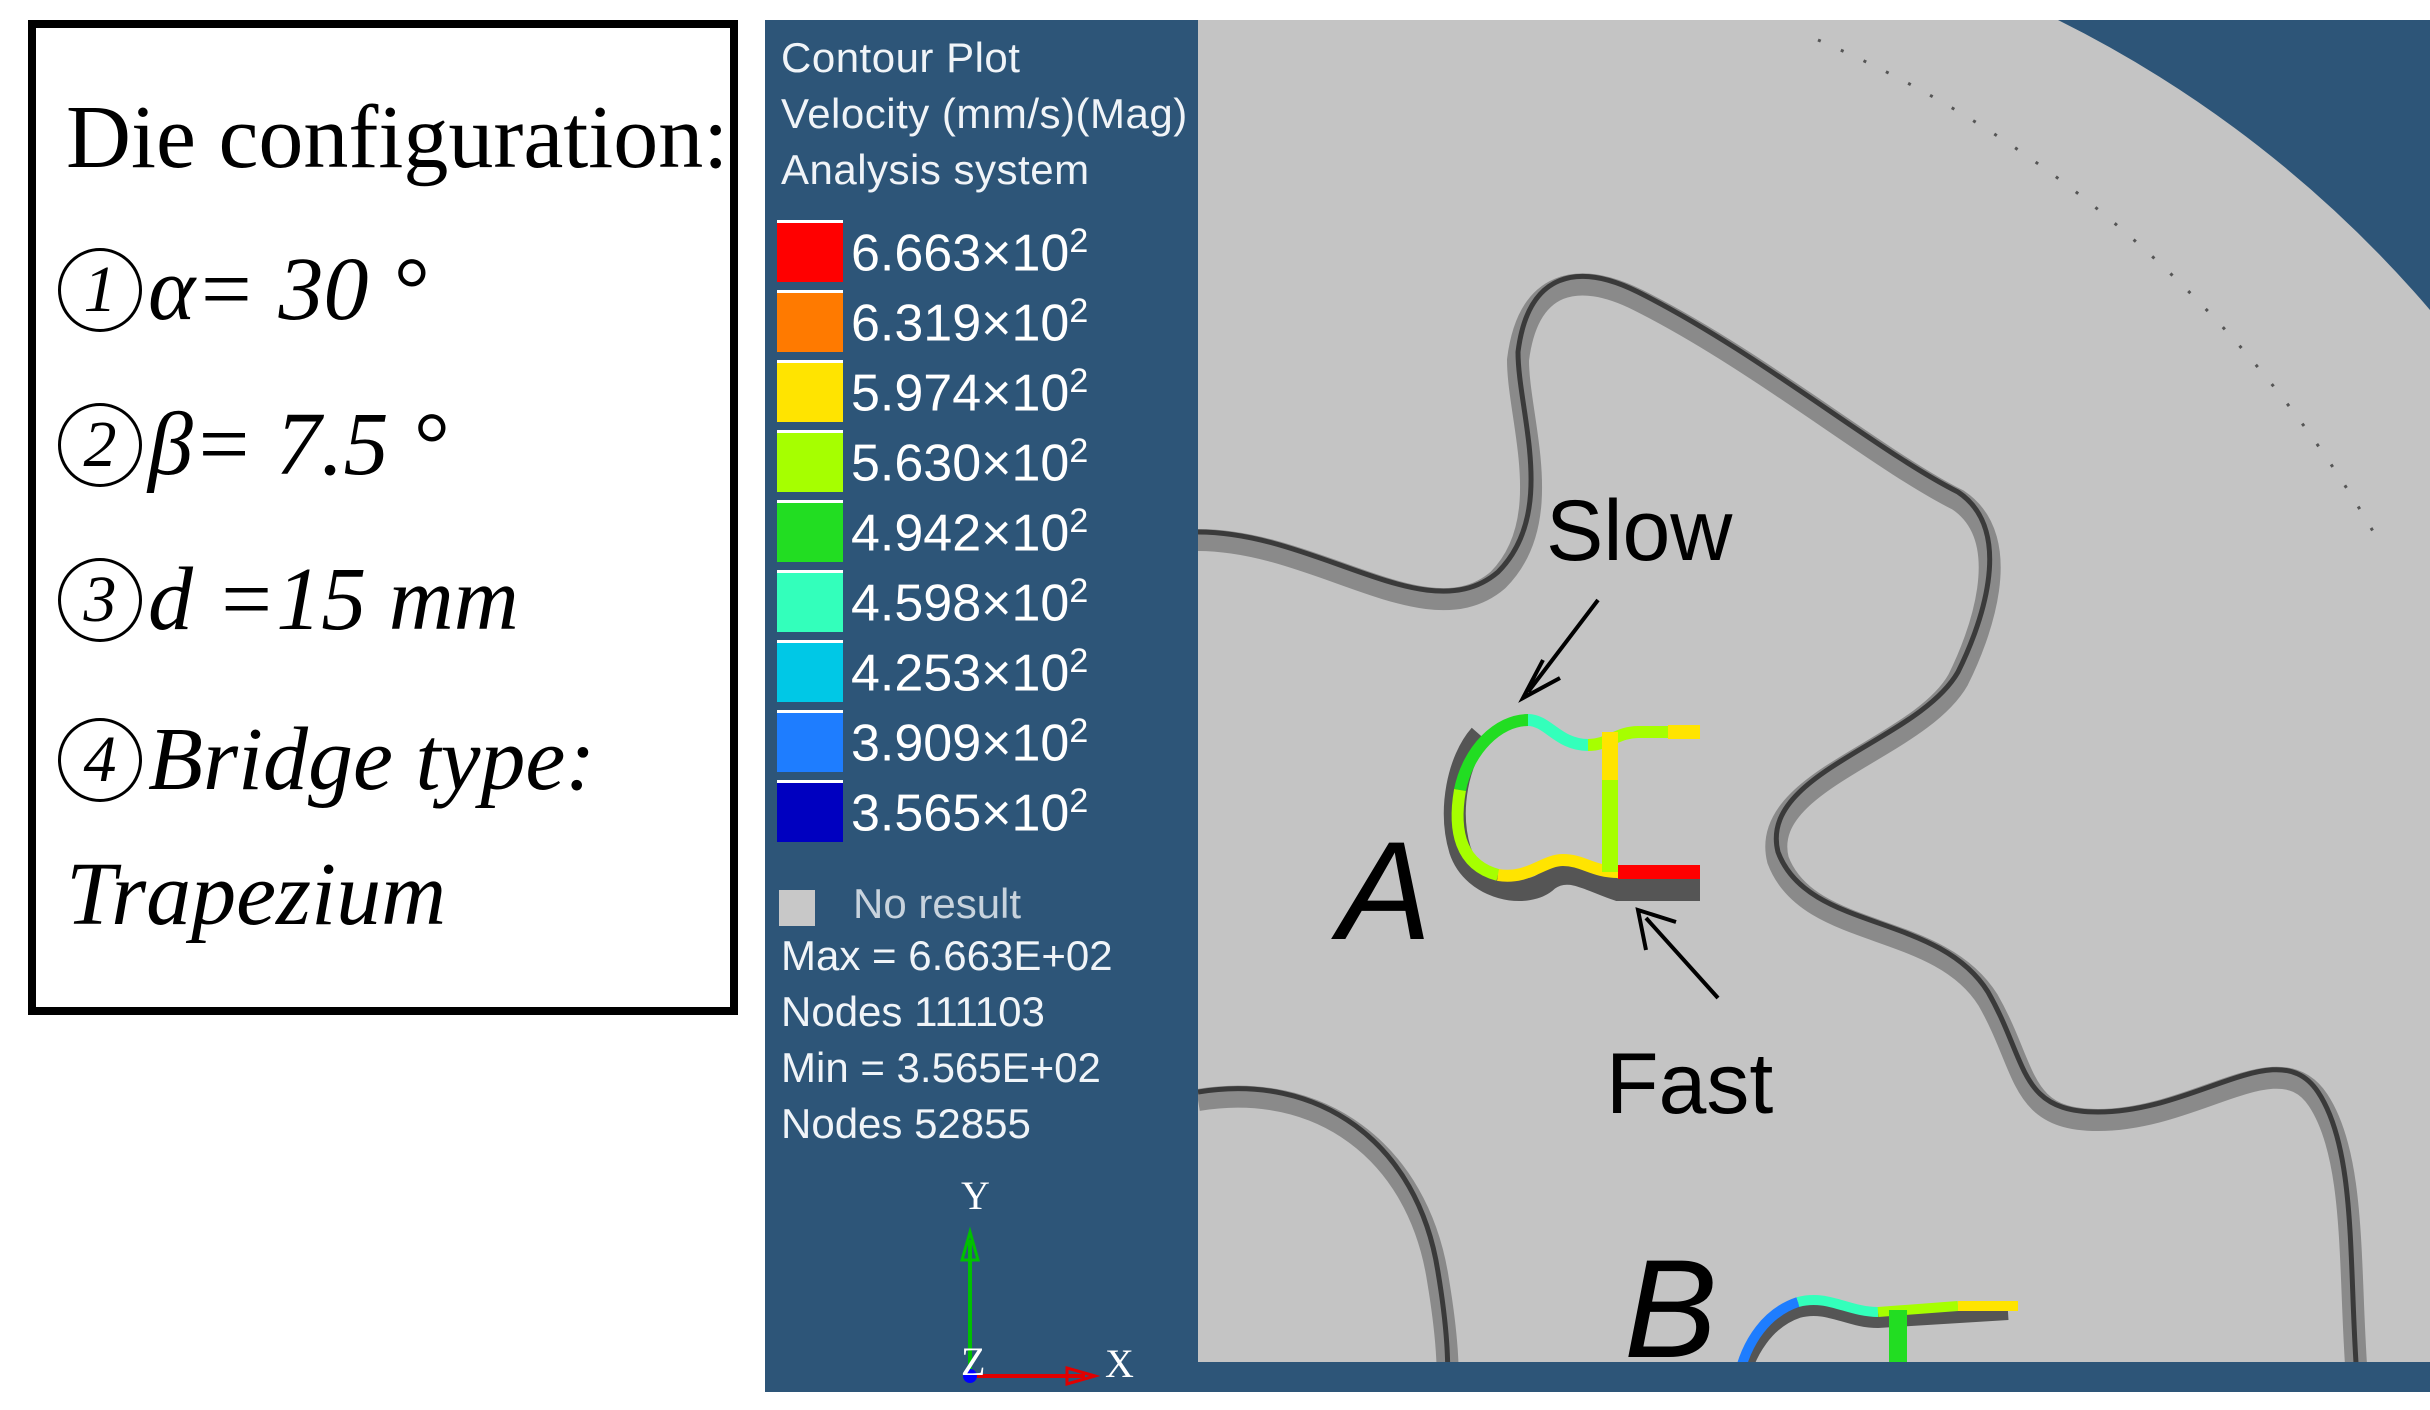 This screenshot has height=1410, width=2430. Describe the element at coordinates (100, 444) in the screenshot. I see `circled-number: 2` at that location.